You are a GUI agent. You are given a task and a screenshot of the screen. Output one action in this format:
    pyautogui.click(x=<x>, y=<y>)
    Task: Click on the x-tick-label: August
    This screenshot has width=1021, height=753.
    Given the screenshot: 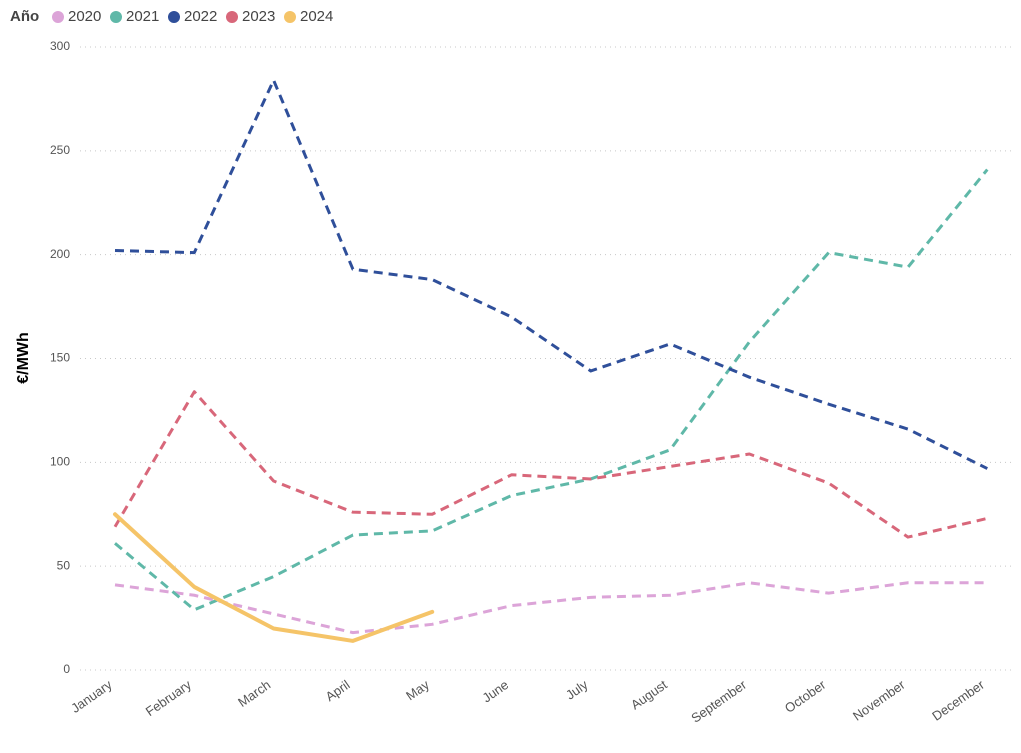 What is the action you would take?
    pyautogui.click(x=649, y=695)
    